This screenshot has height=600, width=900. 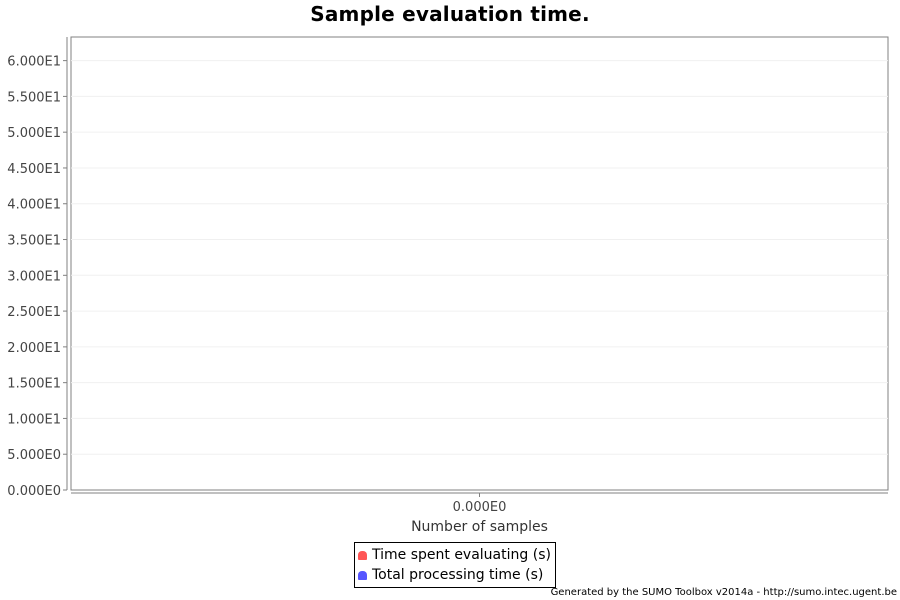 What do you see at coordinates (461, 555) in the screenshot?
I see `legend-label-evaluating: Time spent evaluating (s)` at bounding box center [461, 555].